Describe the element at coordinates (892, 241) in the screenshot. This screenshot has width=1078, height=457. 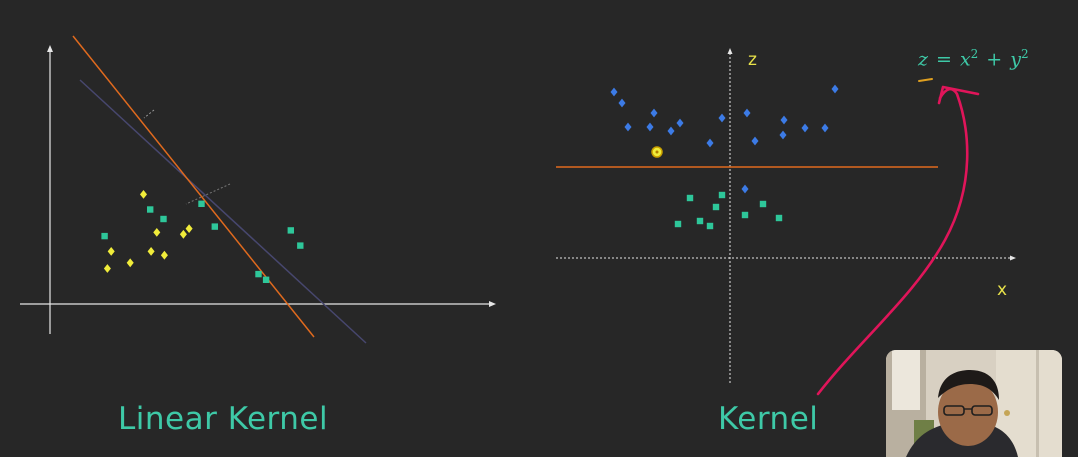
I see `annotation-curve` at that location.